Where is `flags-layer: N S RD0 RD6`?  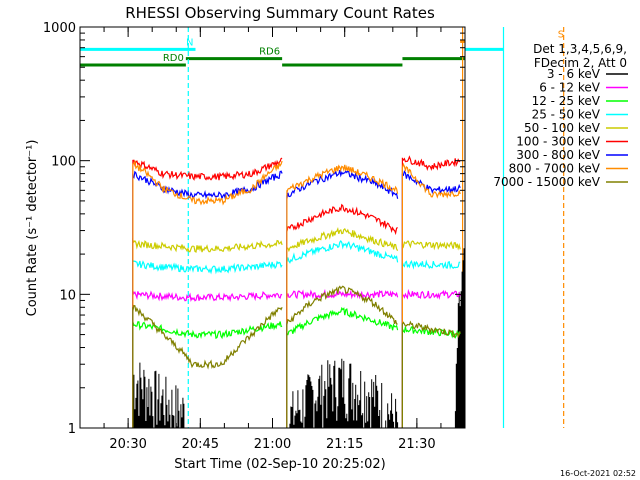 flags-layer: N S RD0 RD6 is located at coordinates (322, 48).